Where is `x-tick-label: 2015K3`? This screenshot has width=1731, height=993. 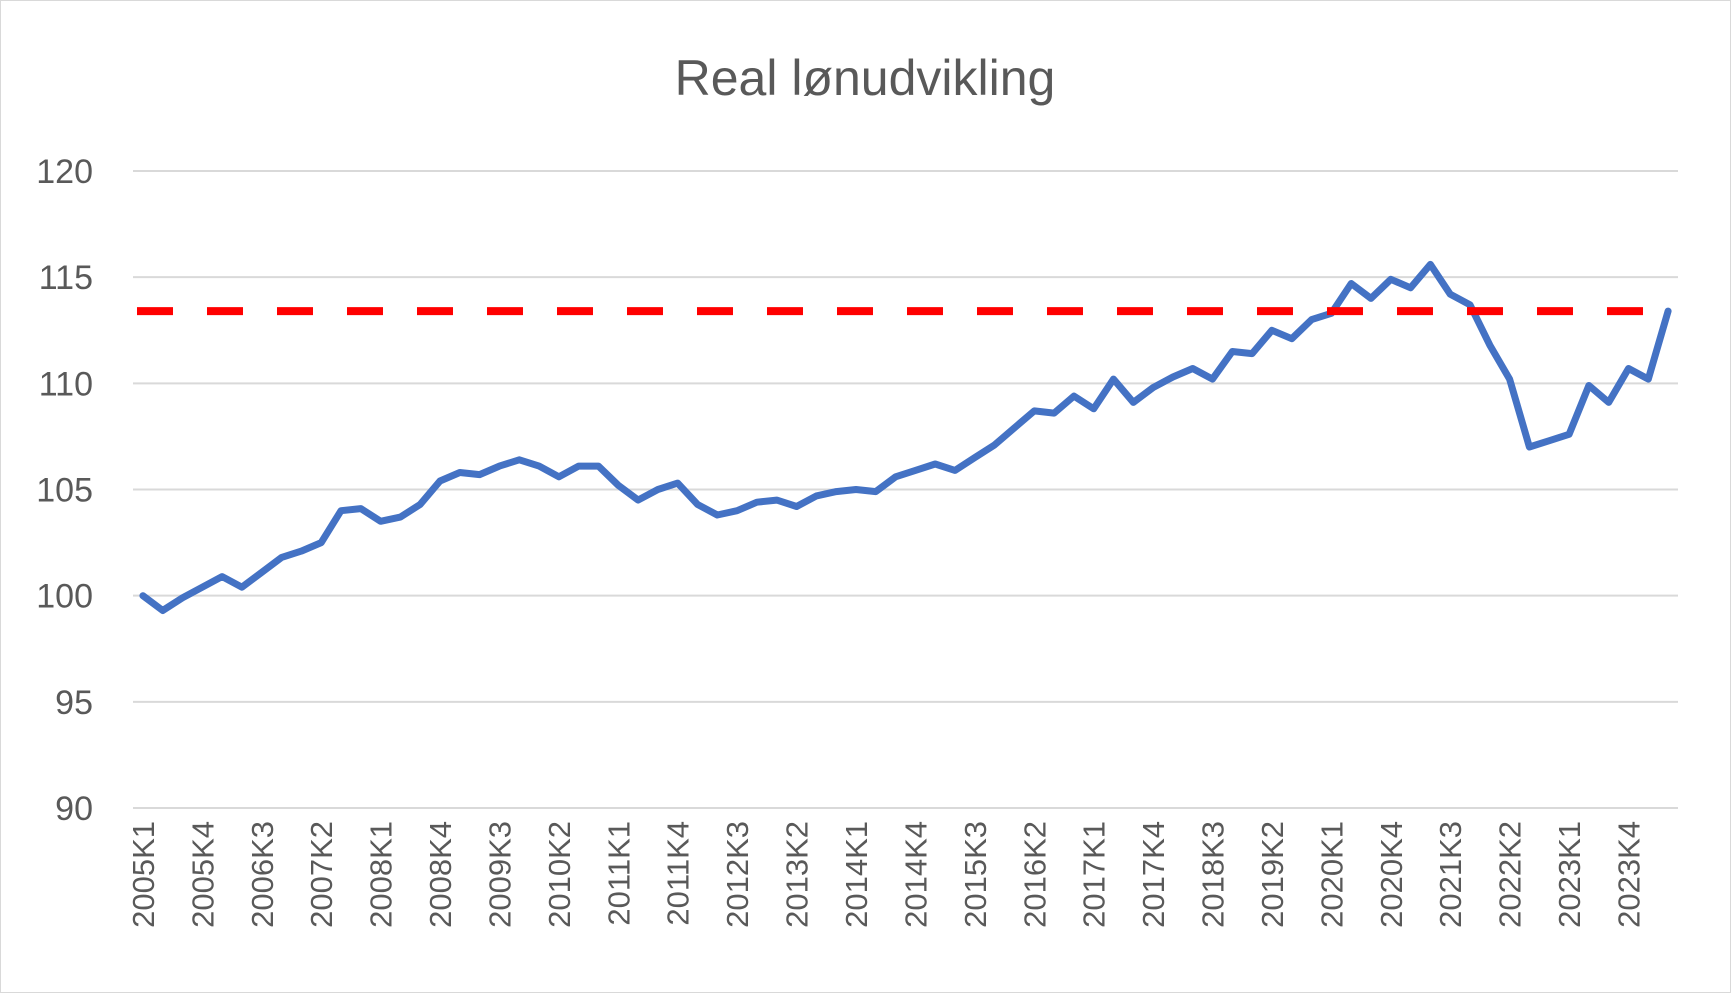
x-tick-label: 2015K3 is located at coordinates (975, 874).